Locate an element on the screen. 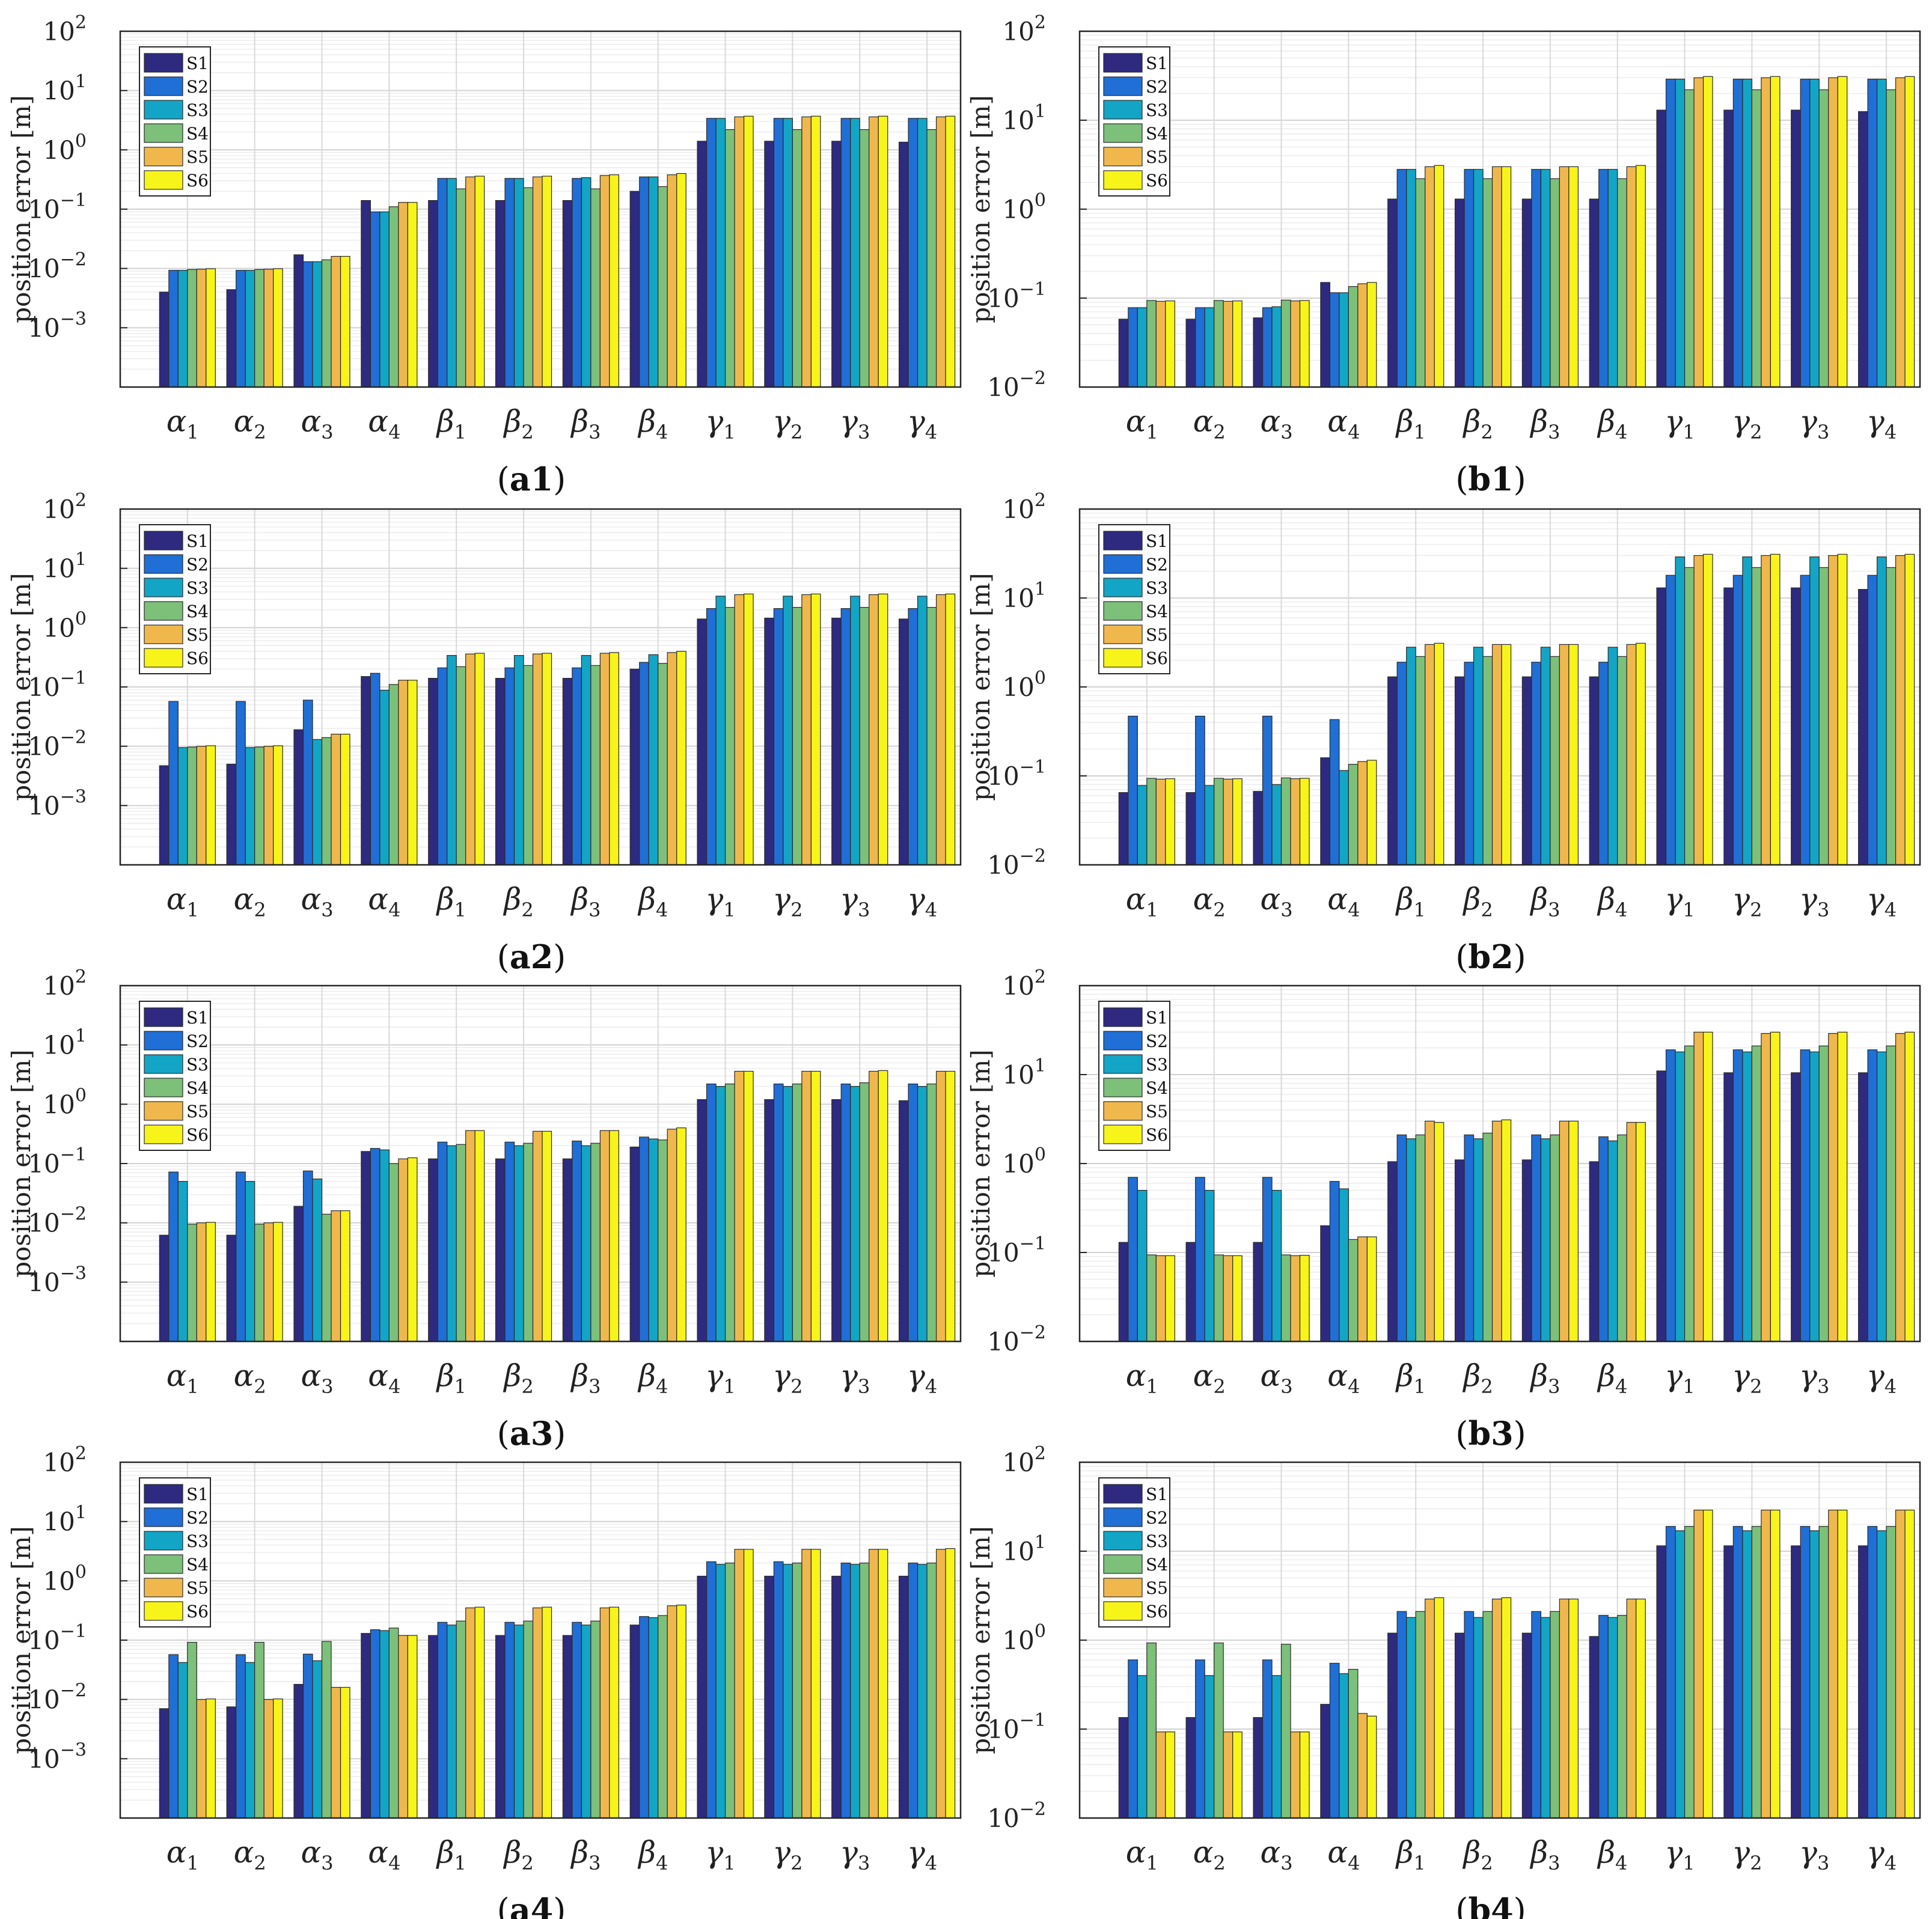  legend-swatch-s4 is located at coordinates (163, 1088).